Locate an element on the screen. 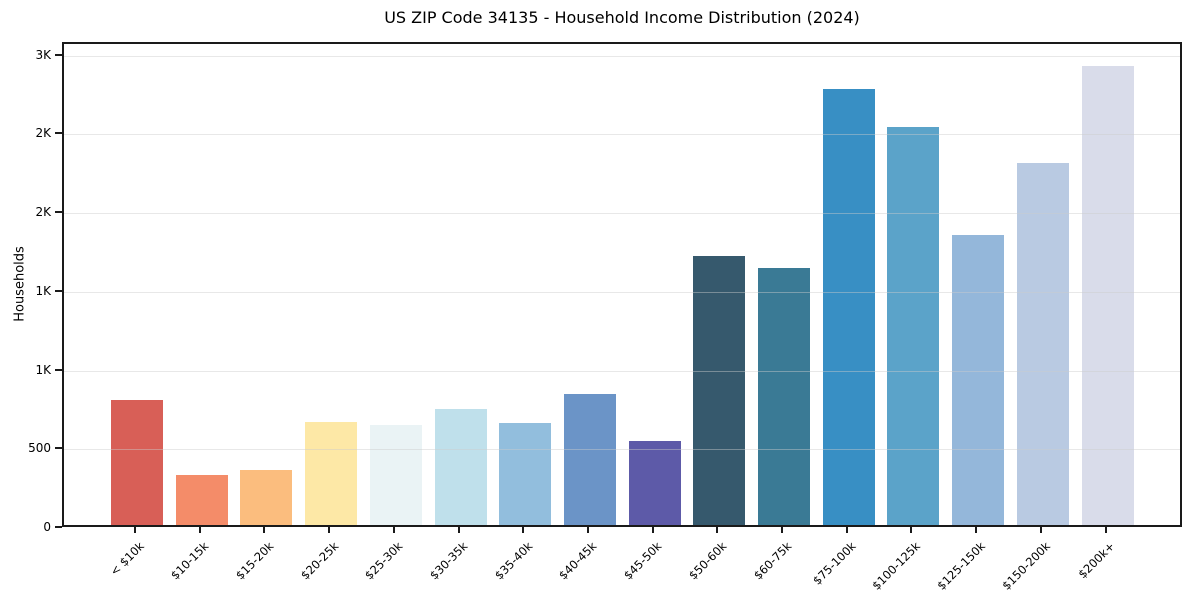 Image resolution: width=1189 pixels, height=590 pixels. x-tick-label-text: $45-50k is located at coordinates (643, 561).